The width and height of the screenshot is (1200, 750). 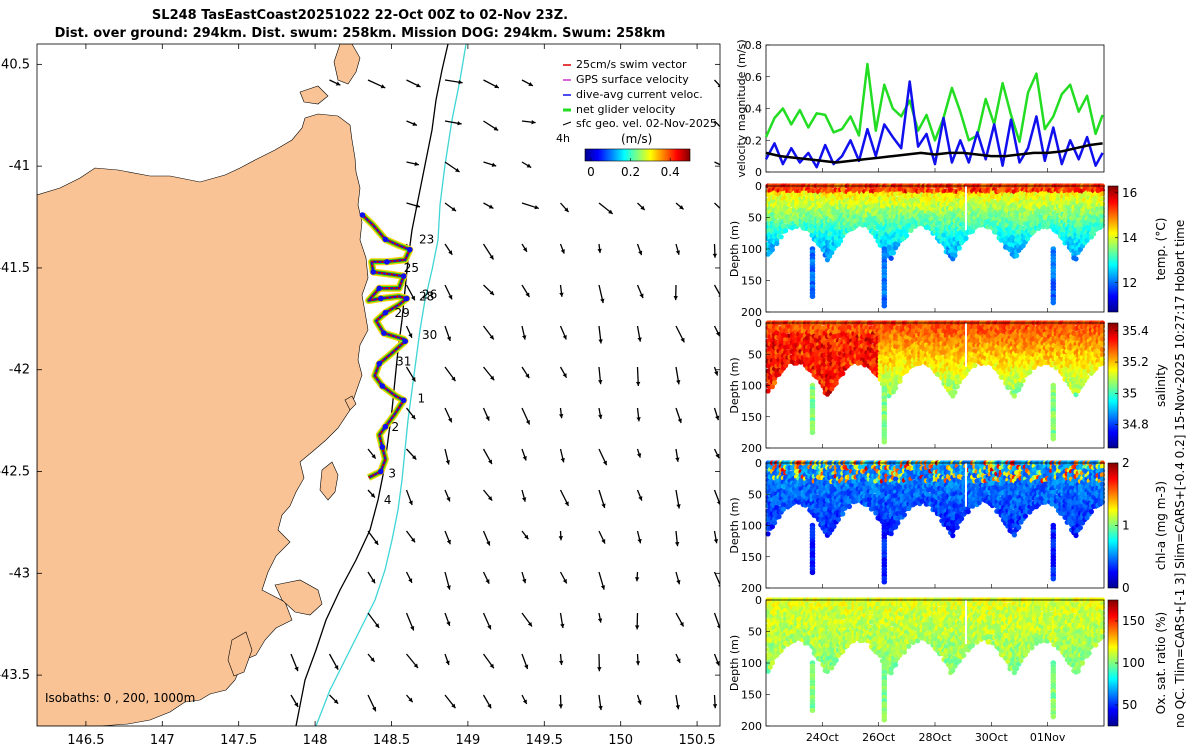 I want to click on map-ytick-label: 40.5, so click(x=15, y=64).